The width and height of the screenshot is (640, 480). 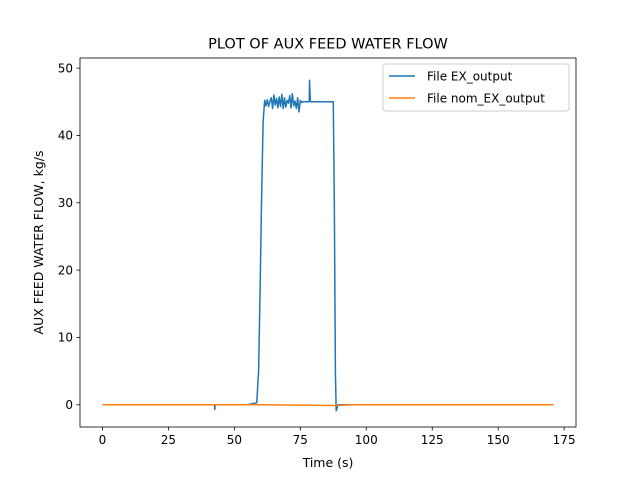 What do you see at coordinates (168, 440) in the screenshot?
I see `x-tick-label-1: 25` at bounding box center [168, 440].